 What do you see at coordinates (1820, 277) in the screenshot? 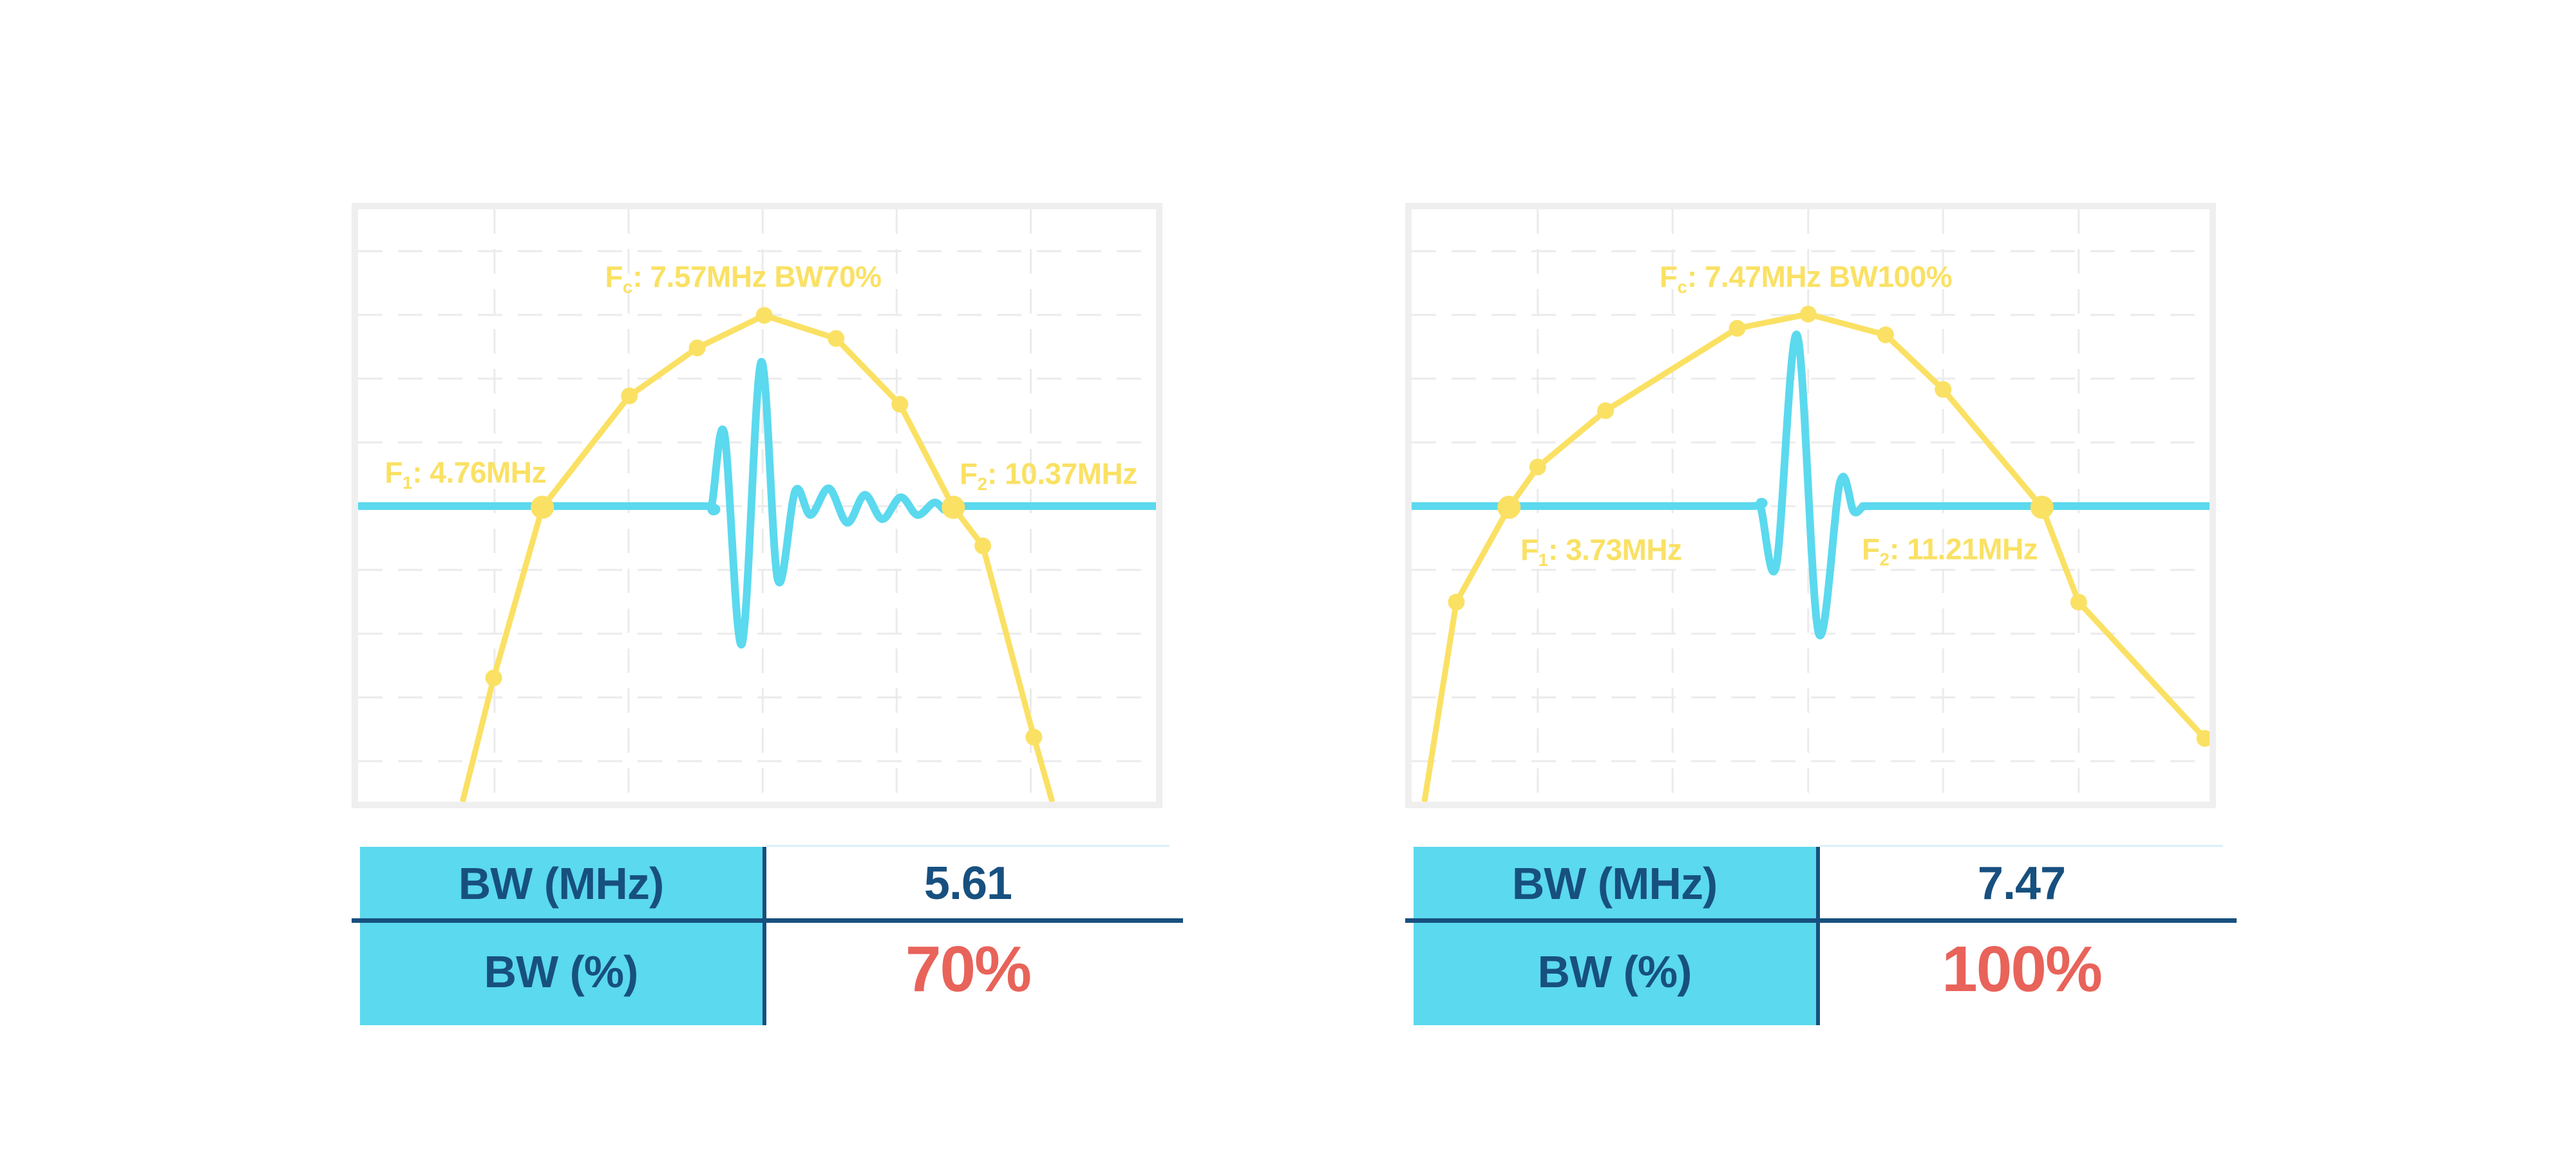
I see `fc-text: : 7.47MHz BW100%` at bounding box center [1820, 277].